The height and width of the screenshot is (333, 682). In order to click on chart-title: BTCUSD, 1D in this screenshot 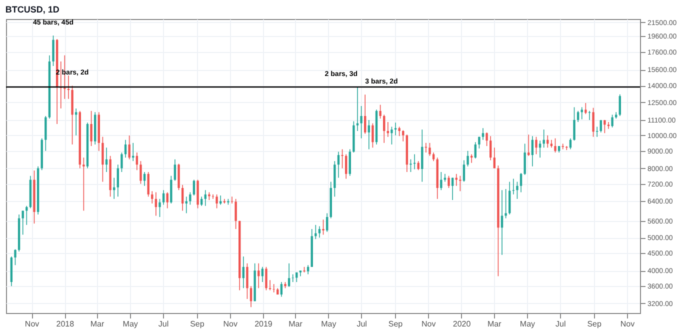, I will do `click(32, 9)`.